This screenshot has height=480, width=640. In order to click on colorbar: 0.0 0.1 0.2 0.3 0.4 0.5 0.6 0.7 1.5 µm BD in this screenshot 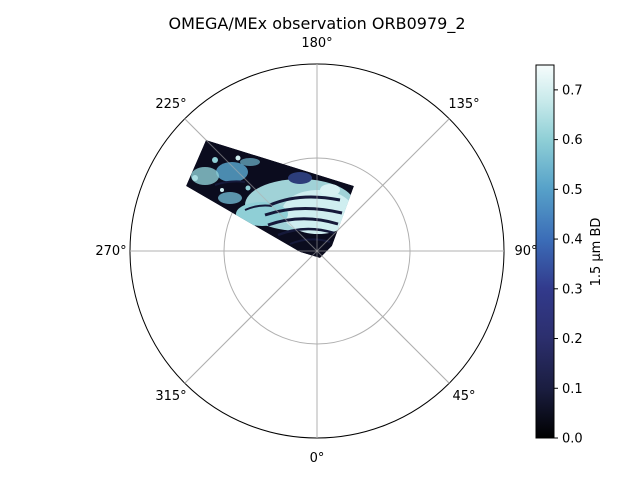, I will do `click(569, 255)`.